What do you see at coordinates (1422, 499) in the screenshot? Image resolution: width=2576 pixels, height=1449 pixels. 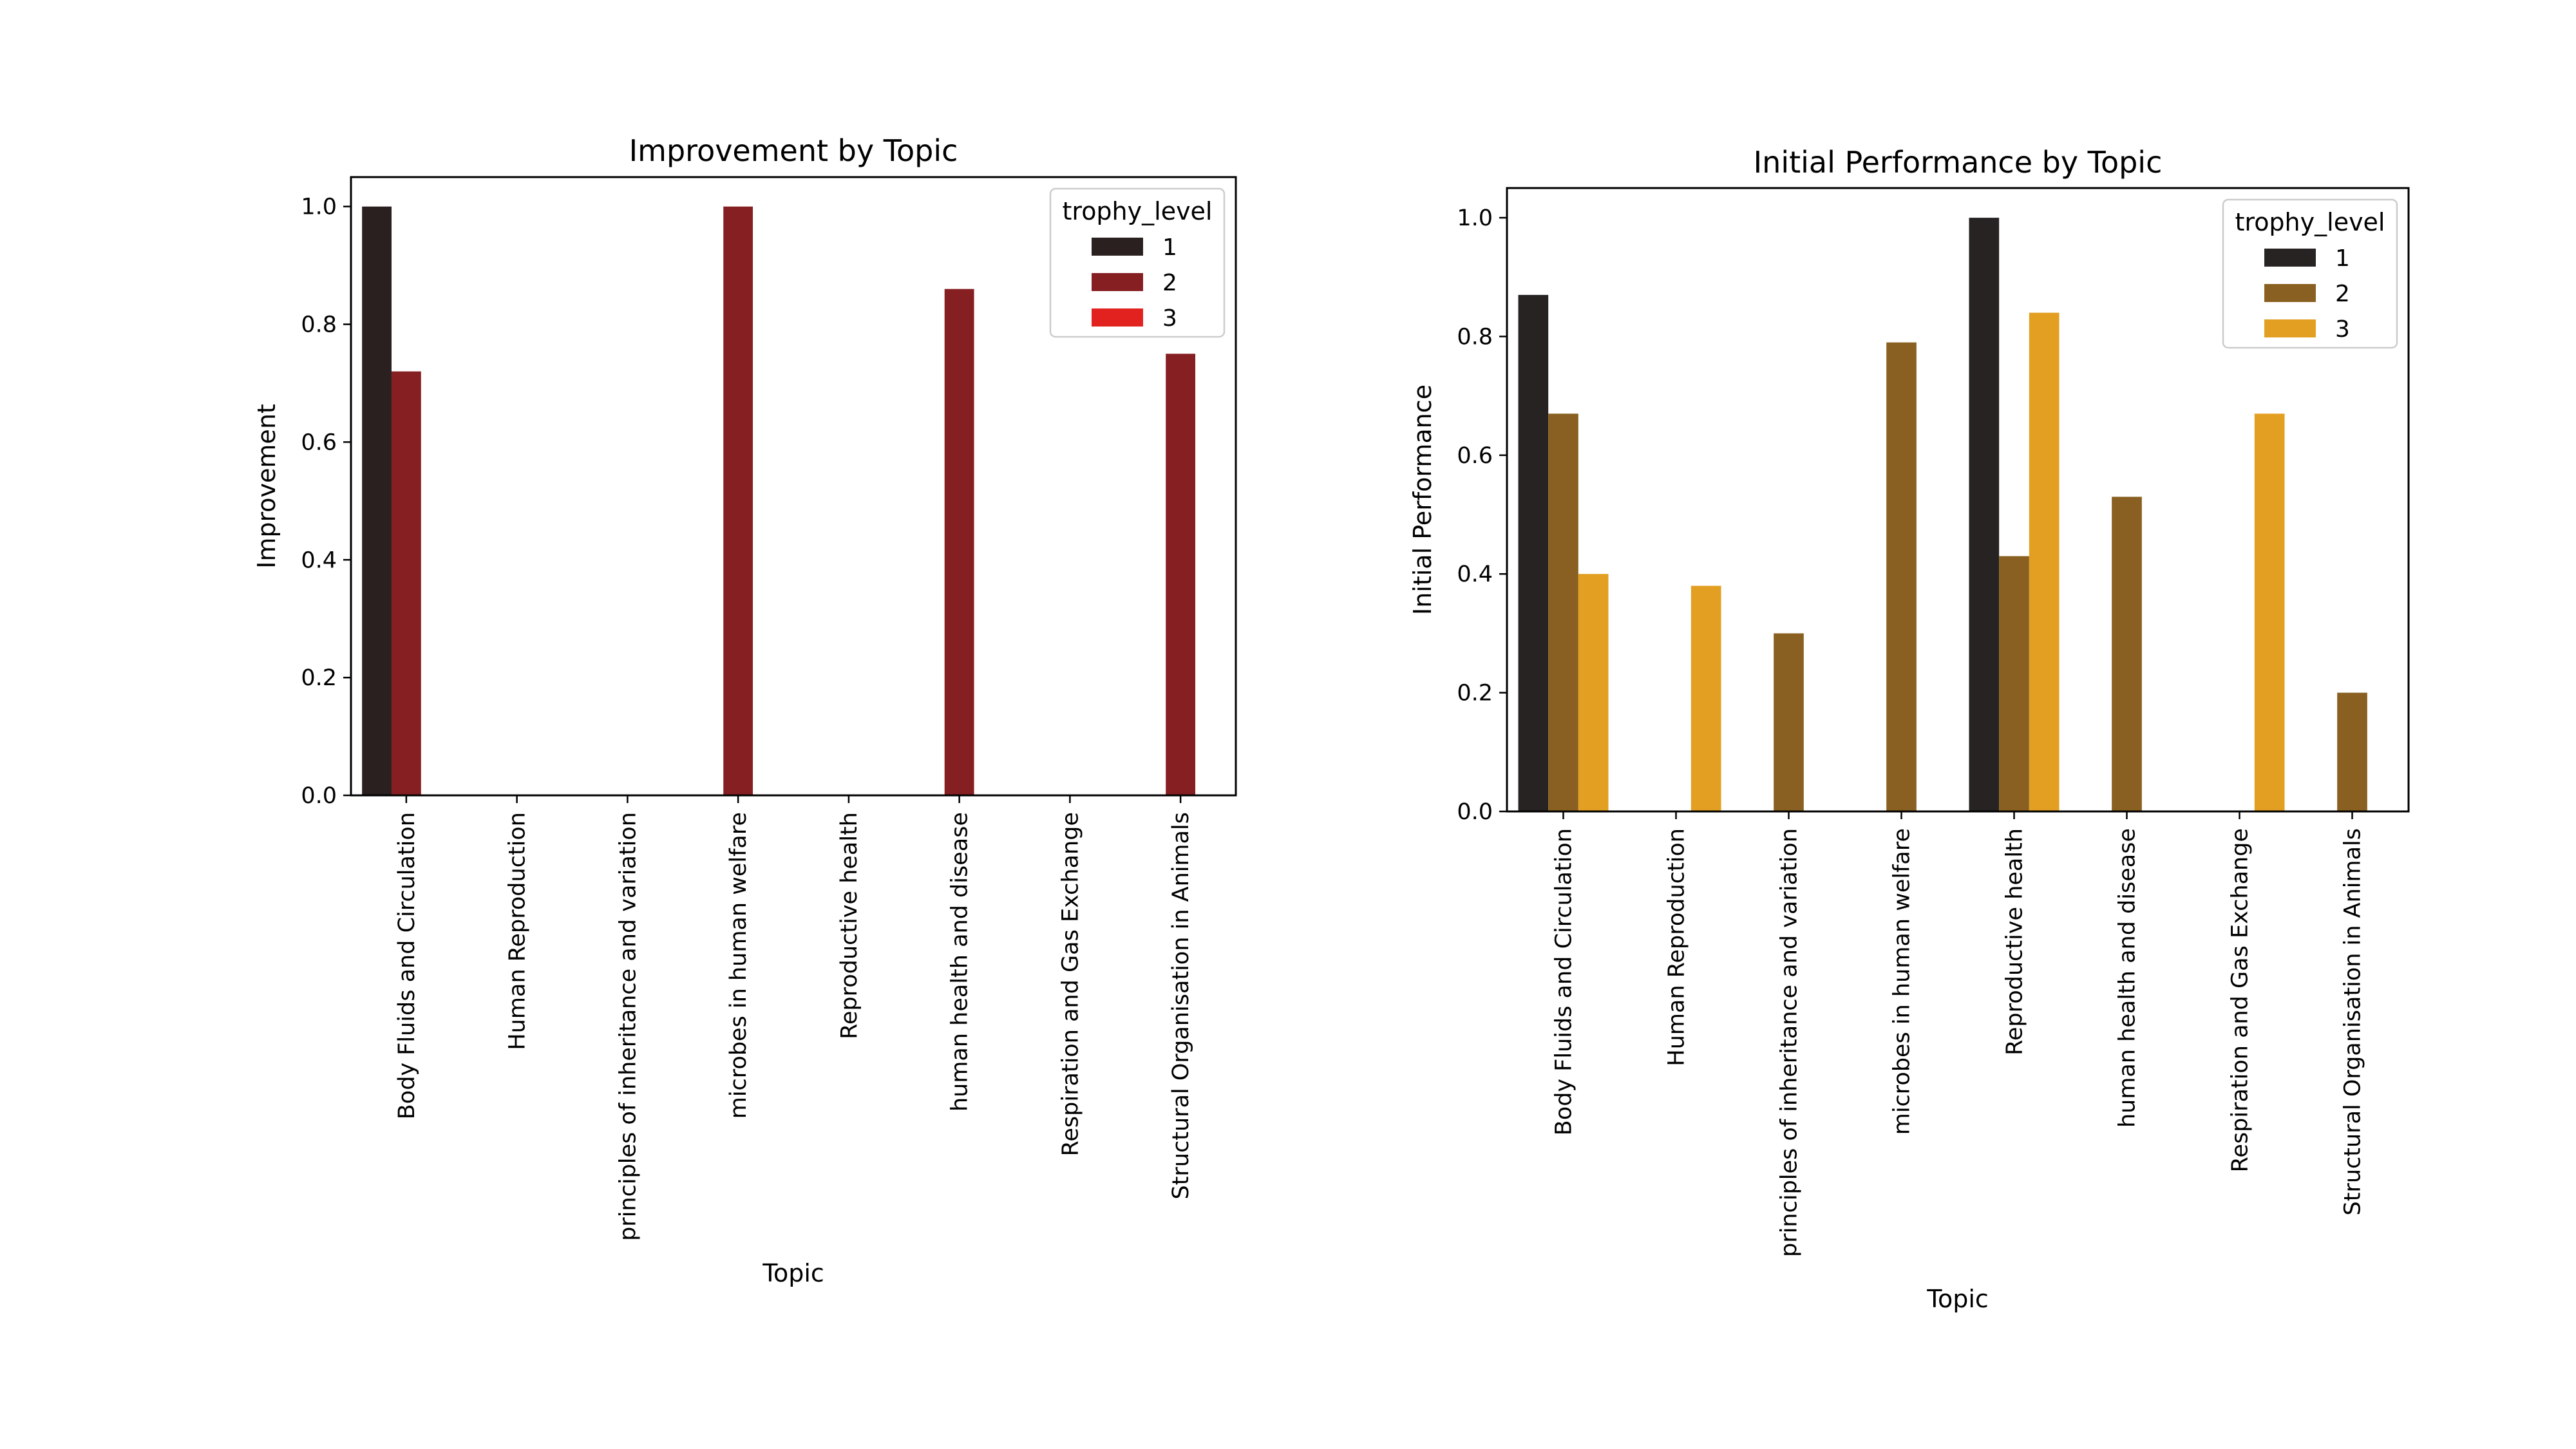 I see `y-axis-label: Initial Performance` at bounding box center [1422, 499].